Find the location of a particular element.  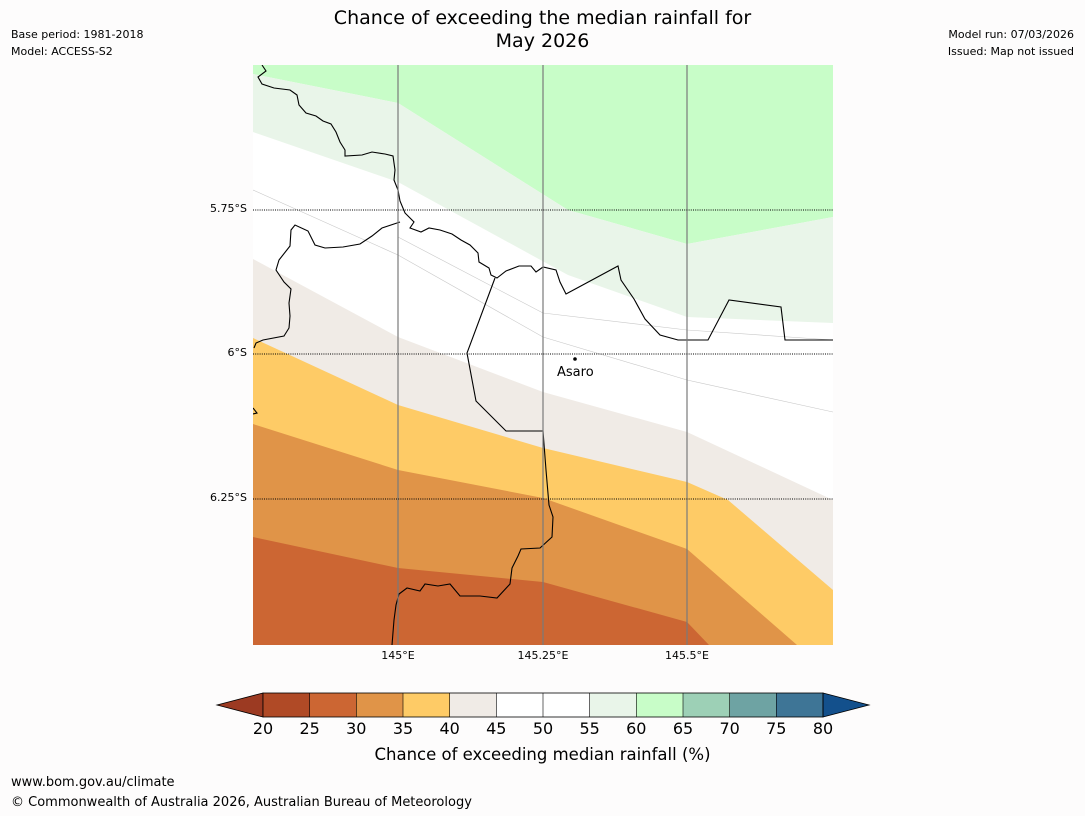

colorbar is located at coordinates (543, 705).